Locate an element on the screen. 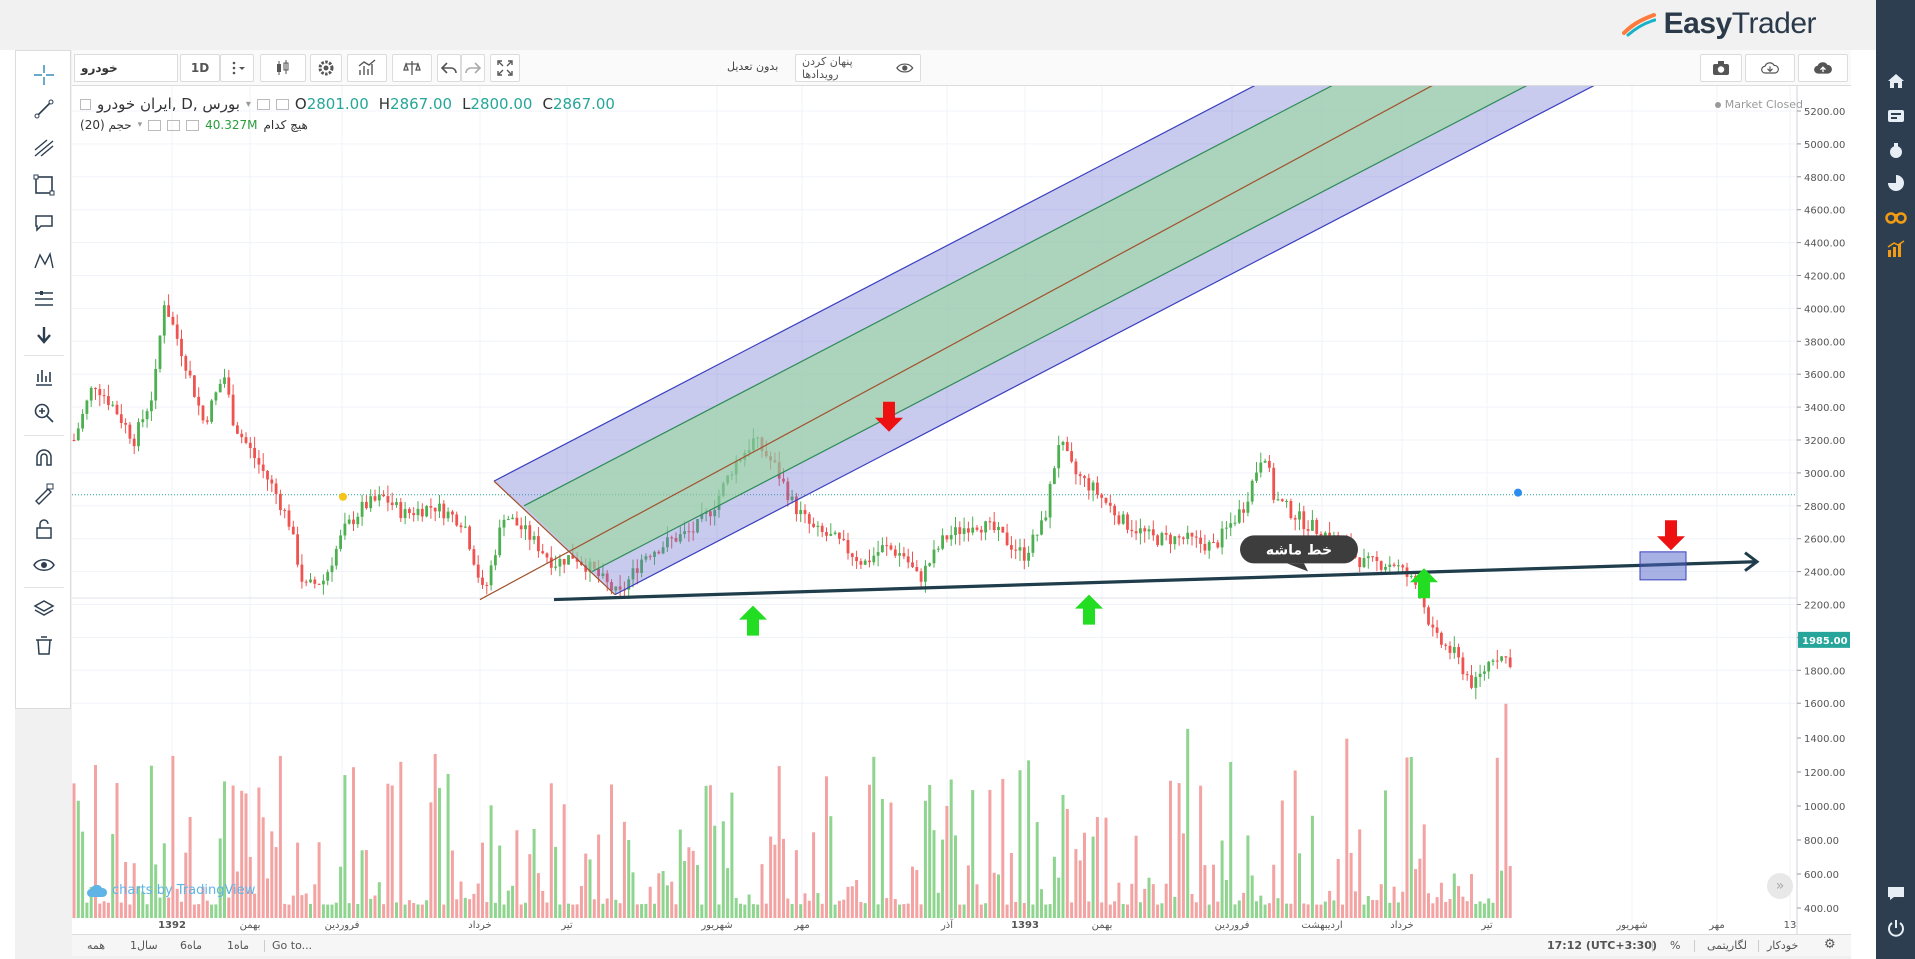 The image size is (1915, 959). volume-settings-icon is located at coordinates (155, 125).